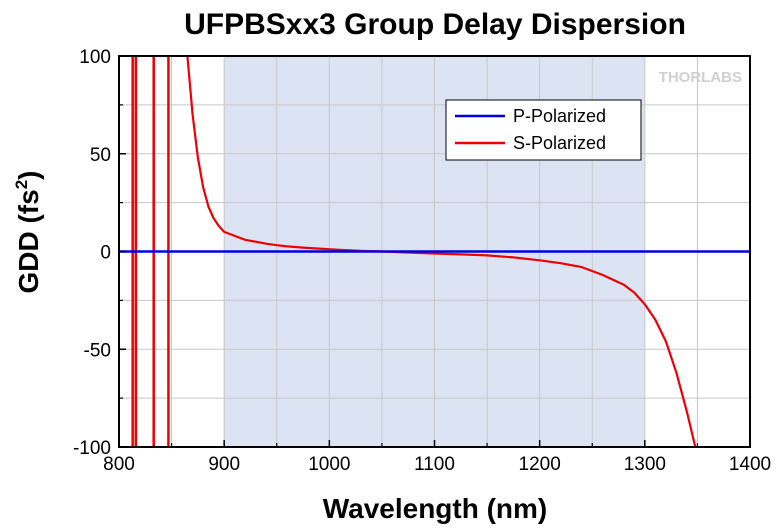 The image size is (780, 529). I want to click on x-tick-label: 1200, so click(540, 464).